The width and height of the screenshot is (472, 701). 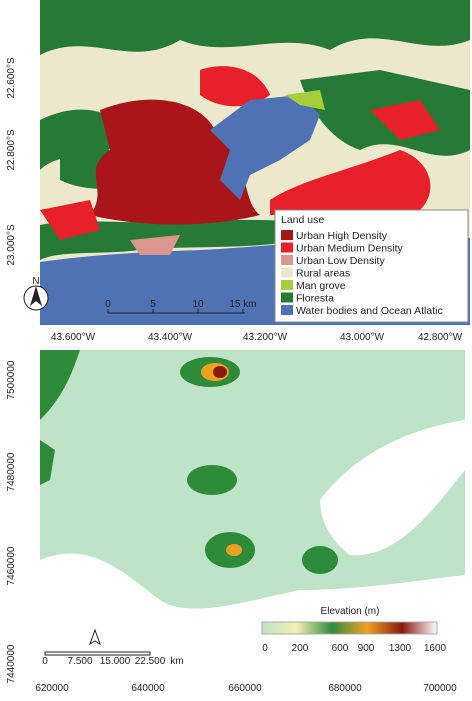 I want to click on scale-bar, so click(x=97, y=642).